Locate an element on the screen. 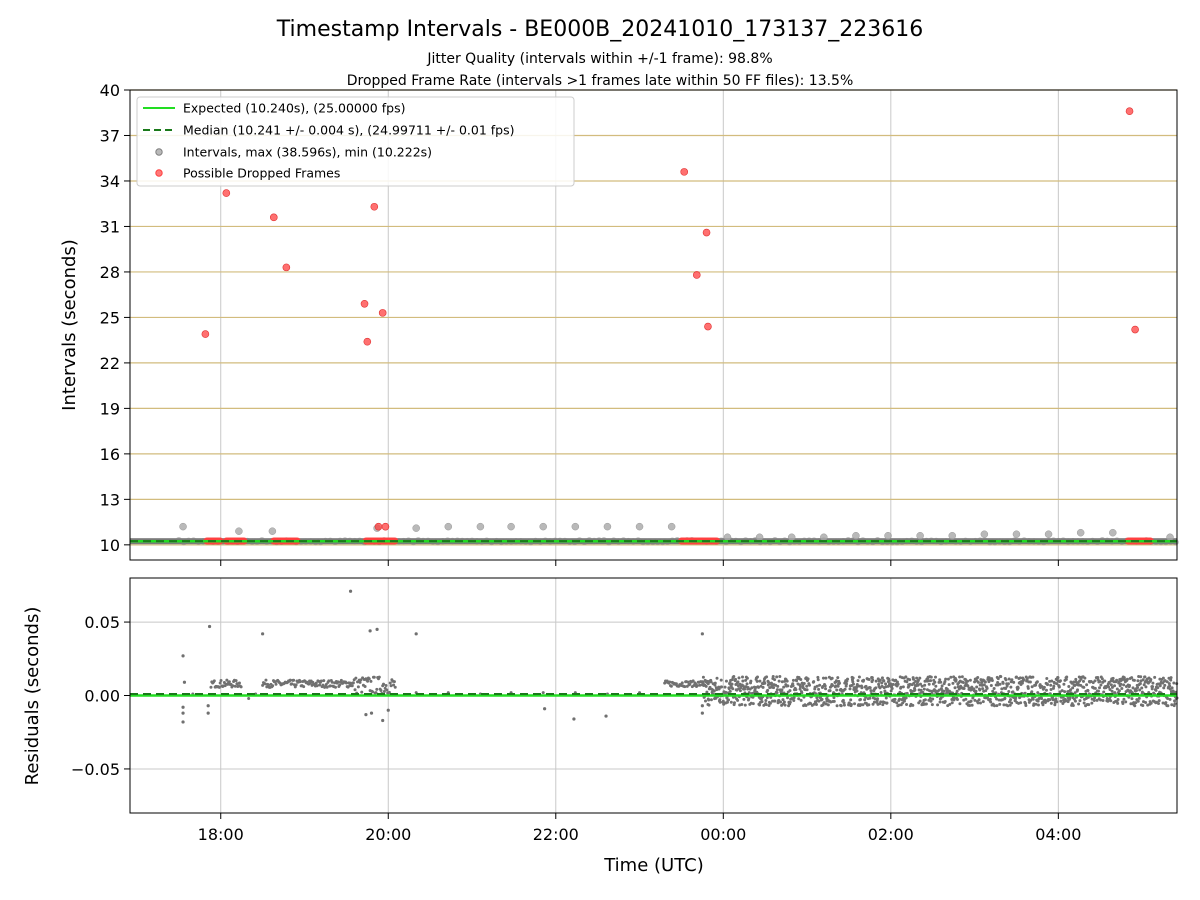  legend-dropped-label: Possible Dropped Frames is located at coordinates (261, 173).